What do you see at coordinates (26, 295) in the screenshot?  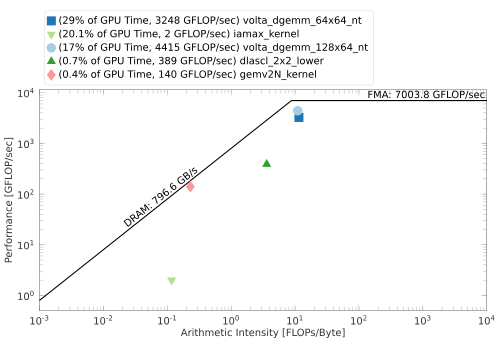 I see `y-tick-label: 10$^{0}$` at bounding box center [26, 295].